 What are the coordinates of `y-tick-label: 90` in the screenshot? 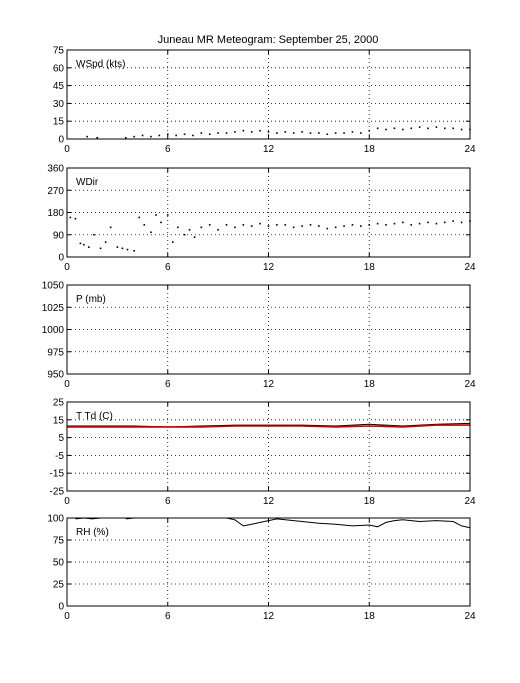 It's located at (59, 235).